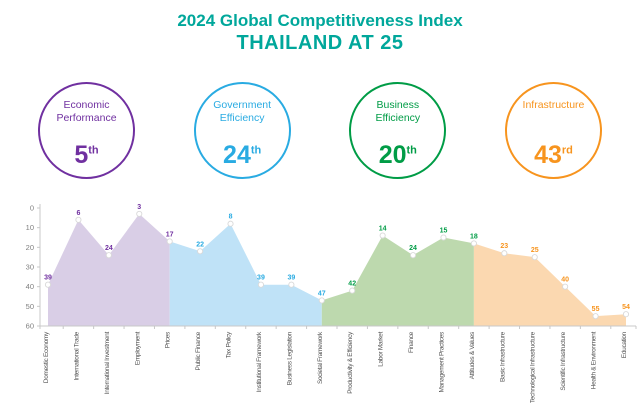 The width and height of the screenshot is (640, 414). I want to click on area-business-efficiency, so click(397, 280).